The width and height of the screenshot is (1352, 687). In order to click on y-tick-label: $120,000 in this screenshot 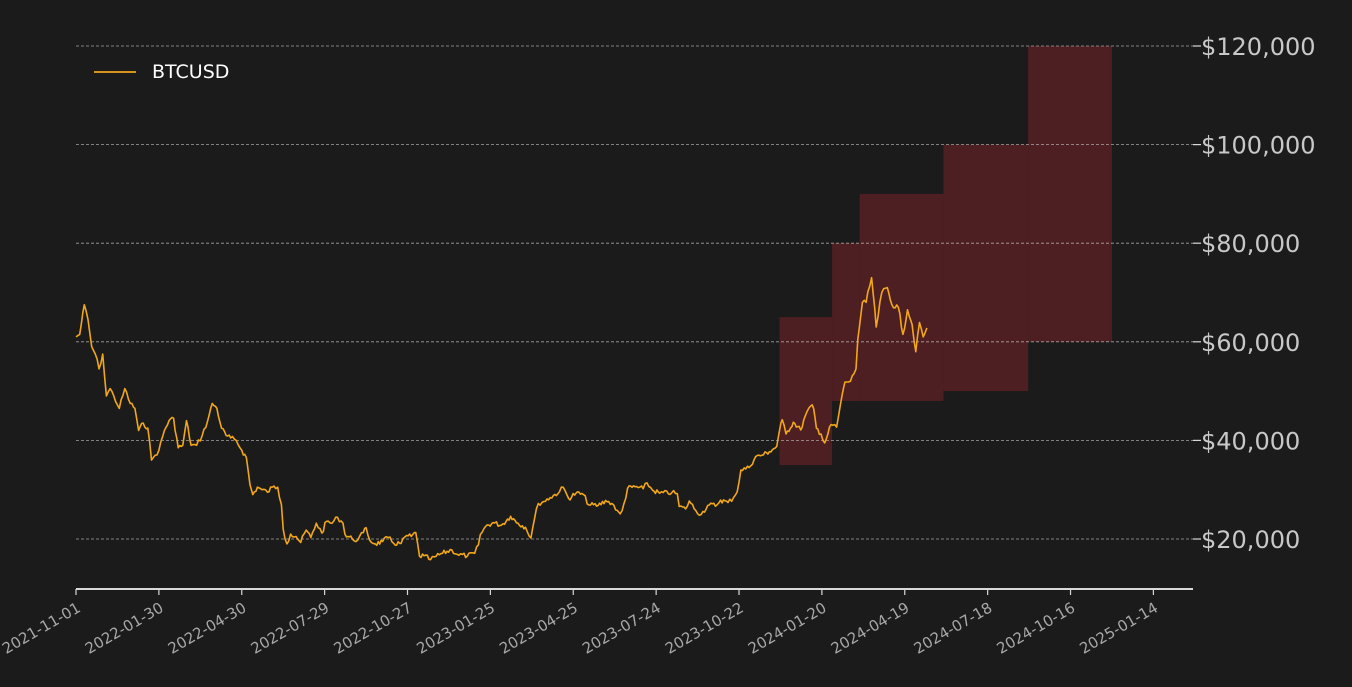, I will do `click(1258, 47)`.